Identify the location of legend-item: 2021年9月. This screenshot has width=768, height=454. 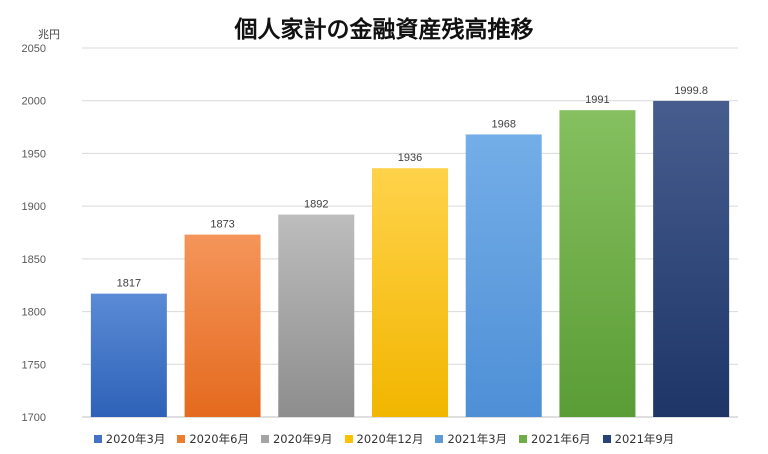
(638, 439).